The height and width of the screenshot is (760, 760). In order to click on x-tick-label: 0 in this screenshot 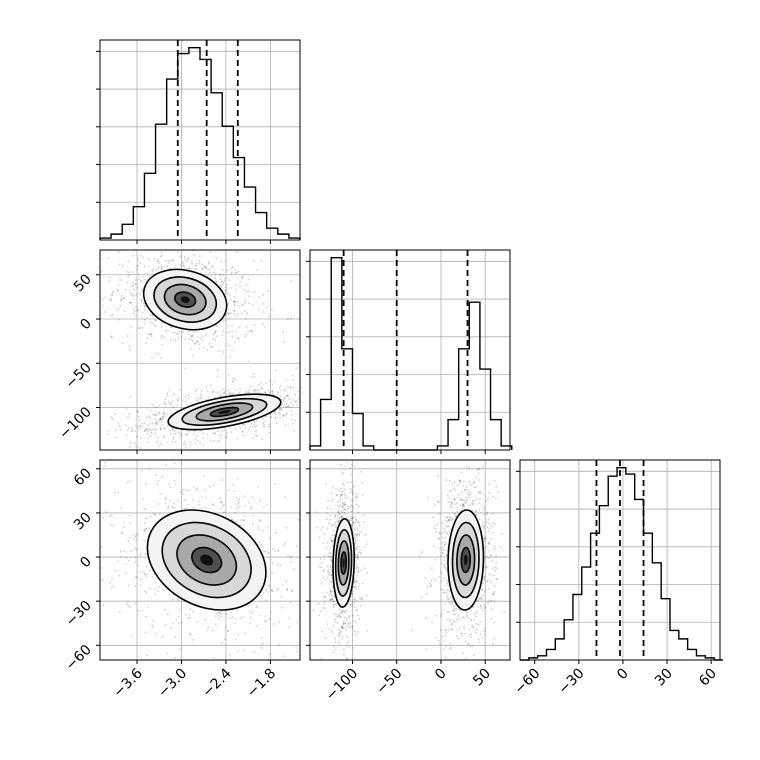, I will do `click(441, 675)`.